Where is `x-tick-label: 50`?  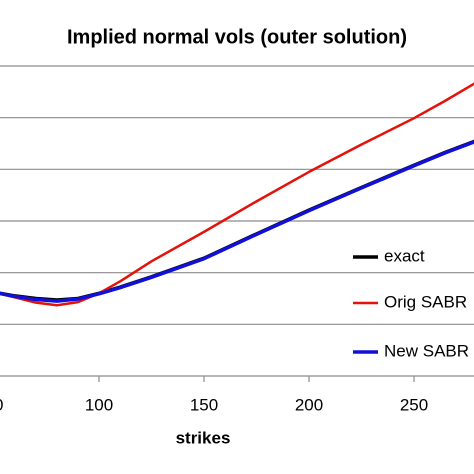
x-tick-label: 50 is located at coordinates (1, 404).